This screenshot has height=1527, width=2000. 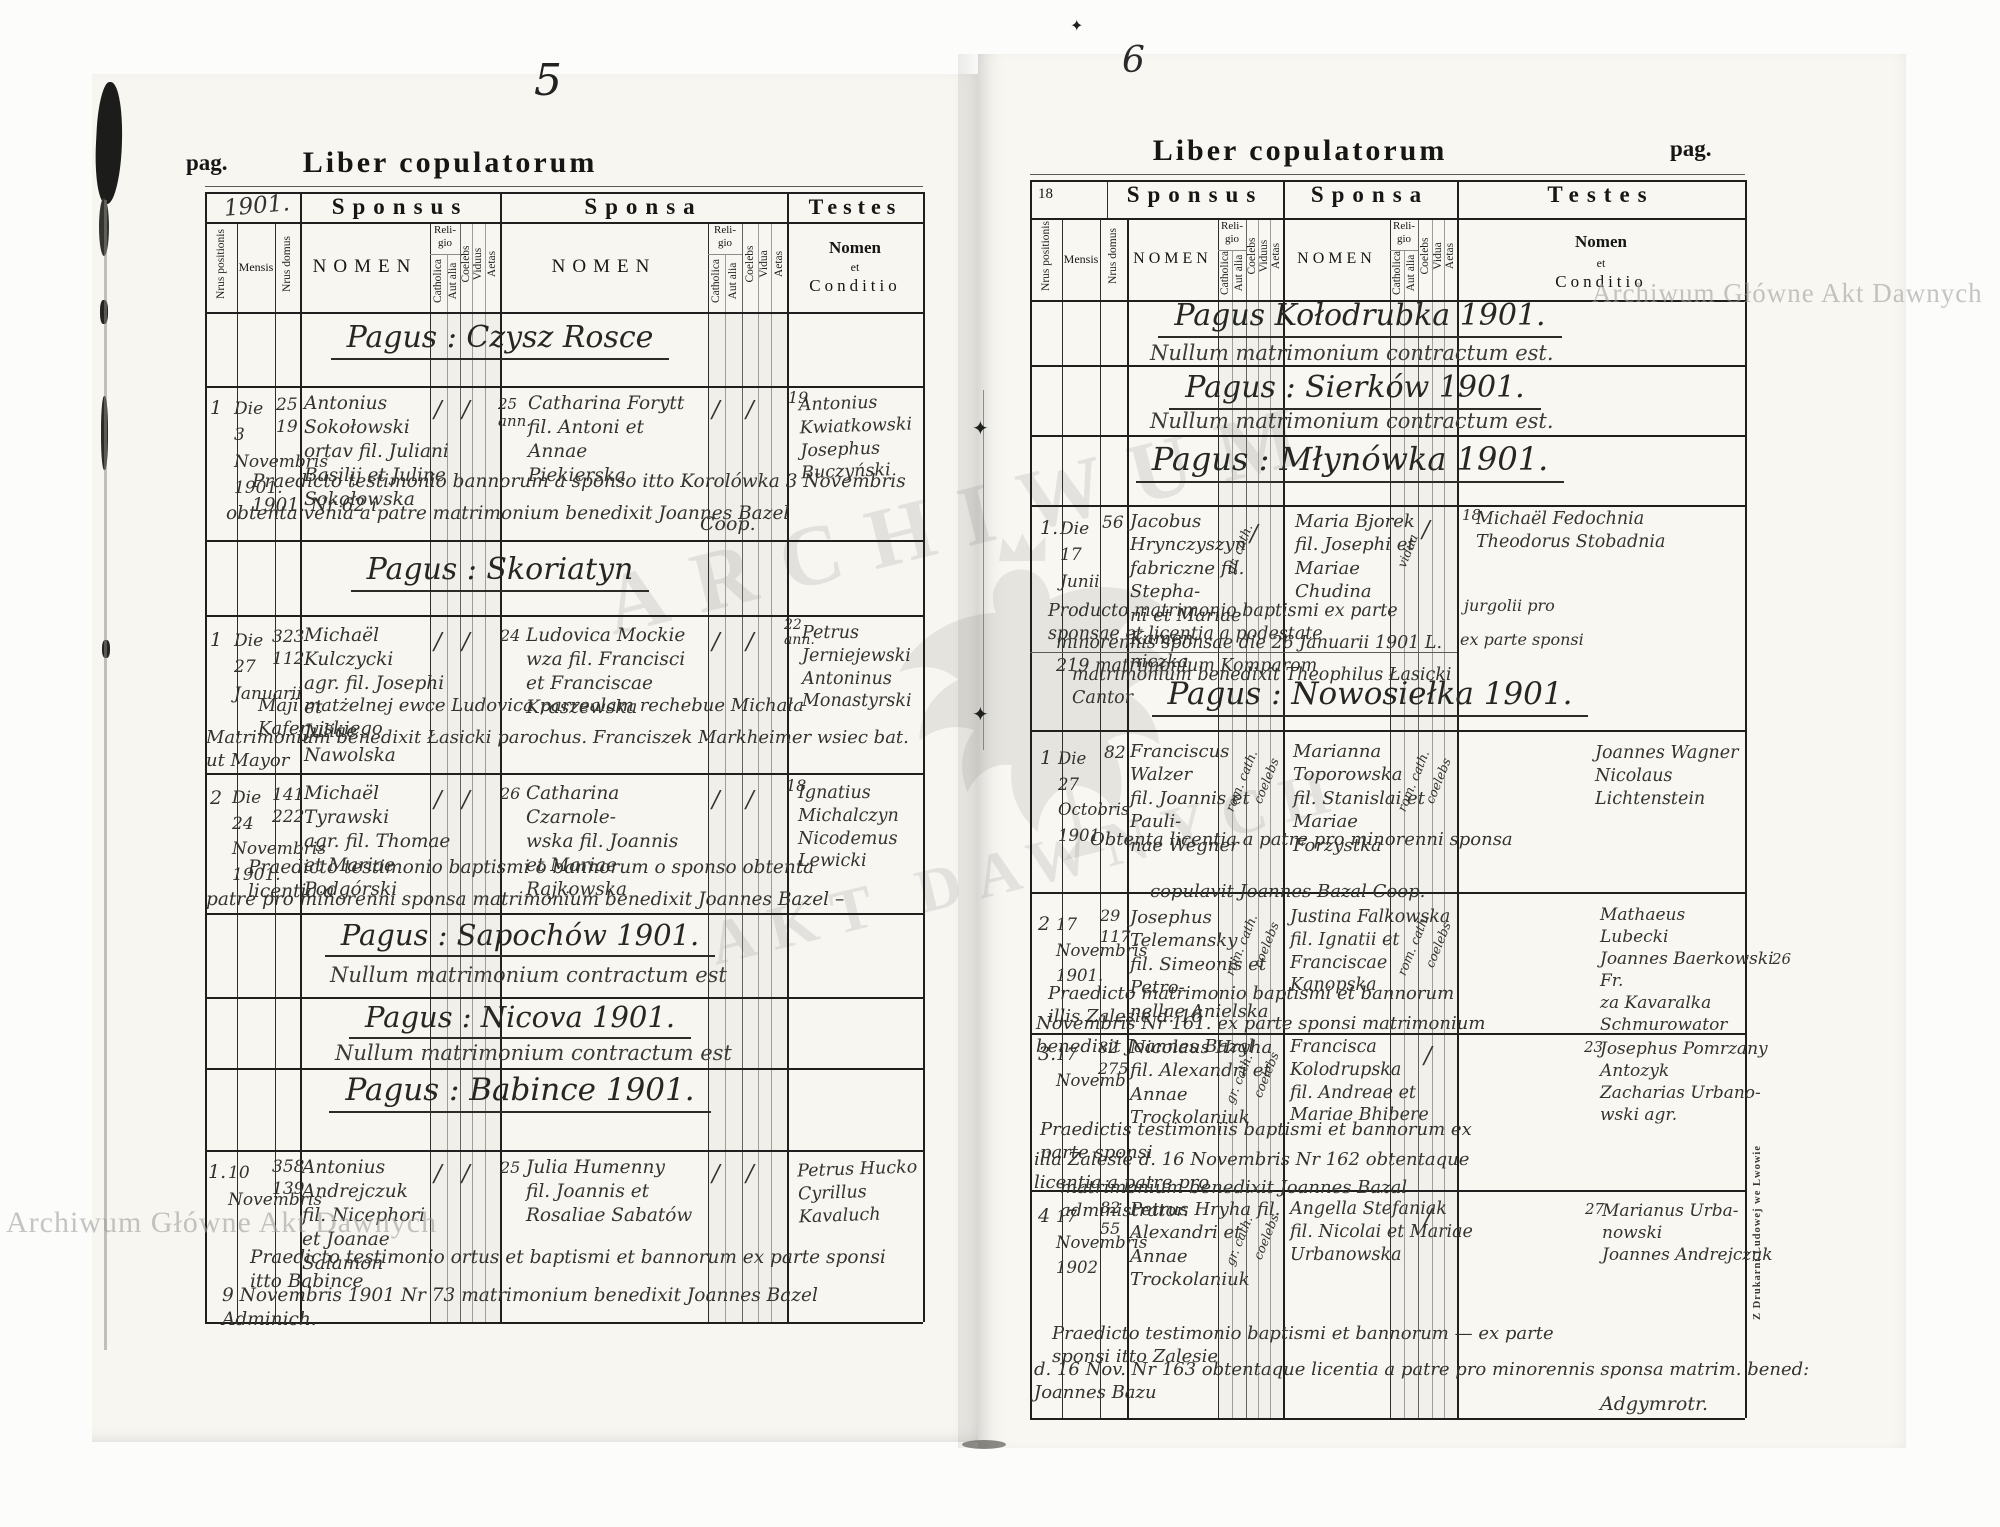 What do you see at coordinates (1113, 1058) in the screenshot?
I see `entry-house-number: 82 275` at bounding box center [1113, 1058].